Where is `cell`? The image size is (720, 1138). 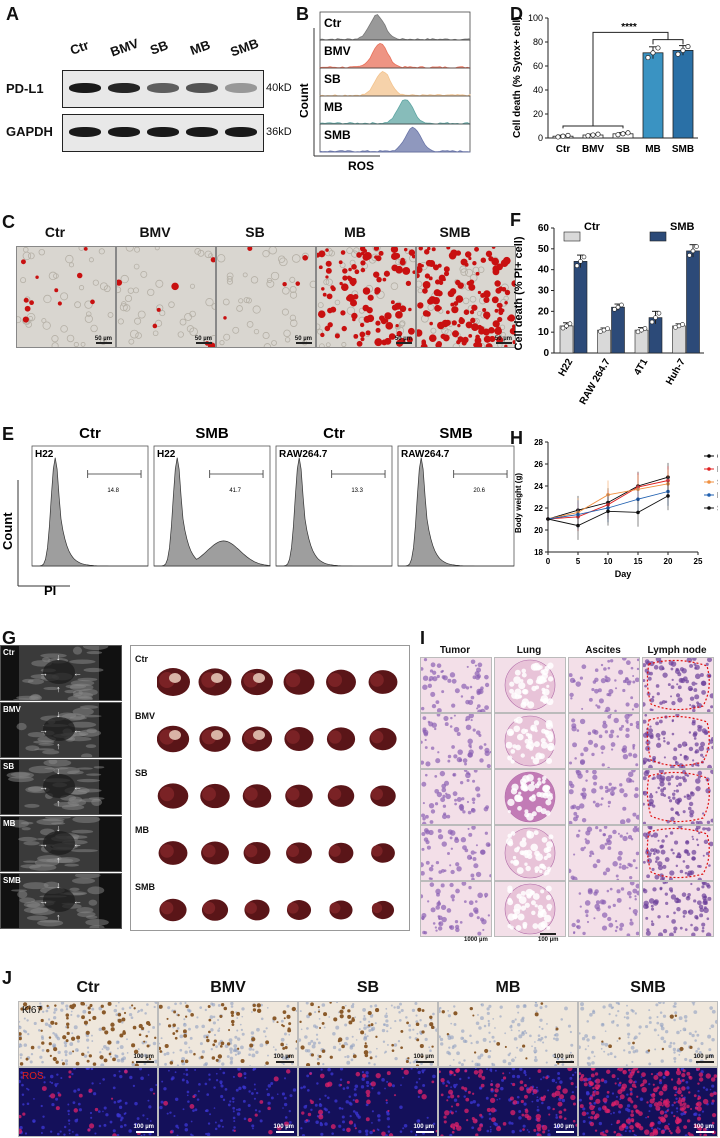
cell is located at coordinates (25, 250).